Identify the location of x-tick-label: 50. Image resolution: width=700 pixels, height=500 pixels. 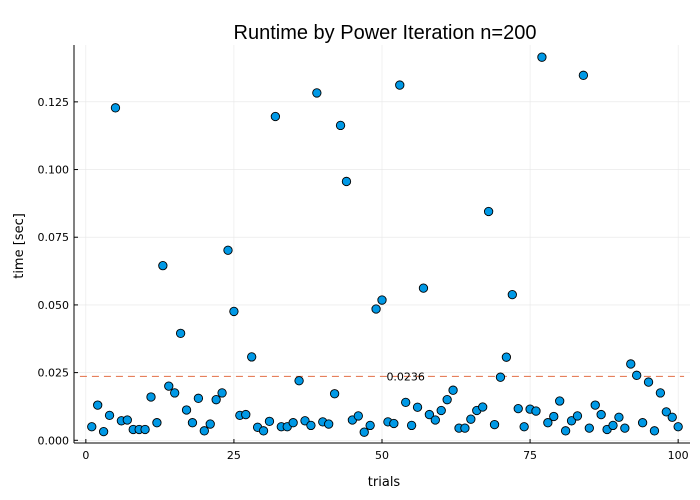
(382, 455).